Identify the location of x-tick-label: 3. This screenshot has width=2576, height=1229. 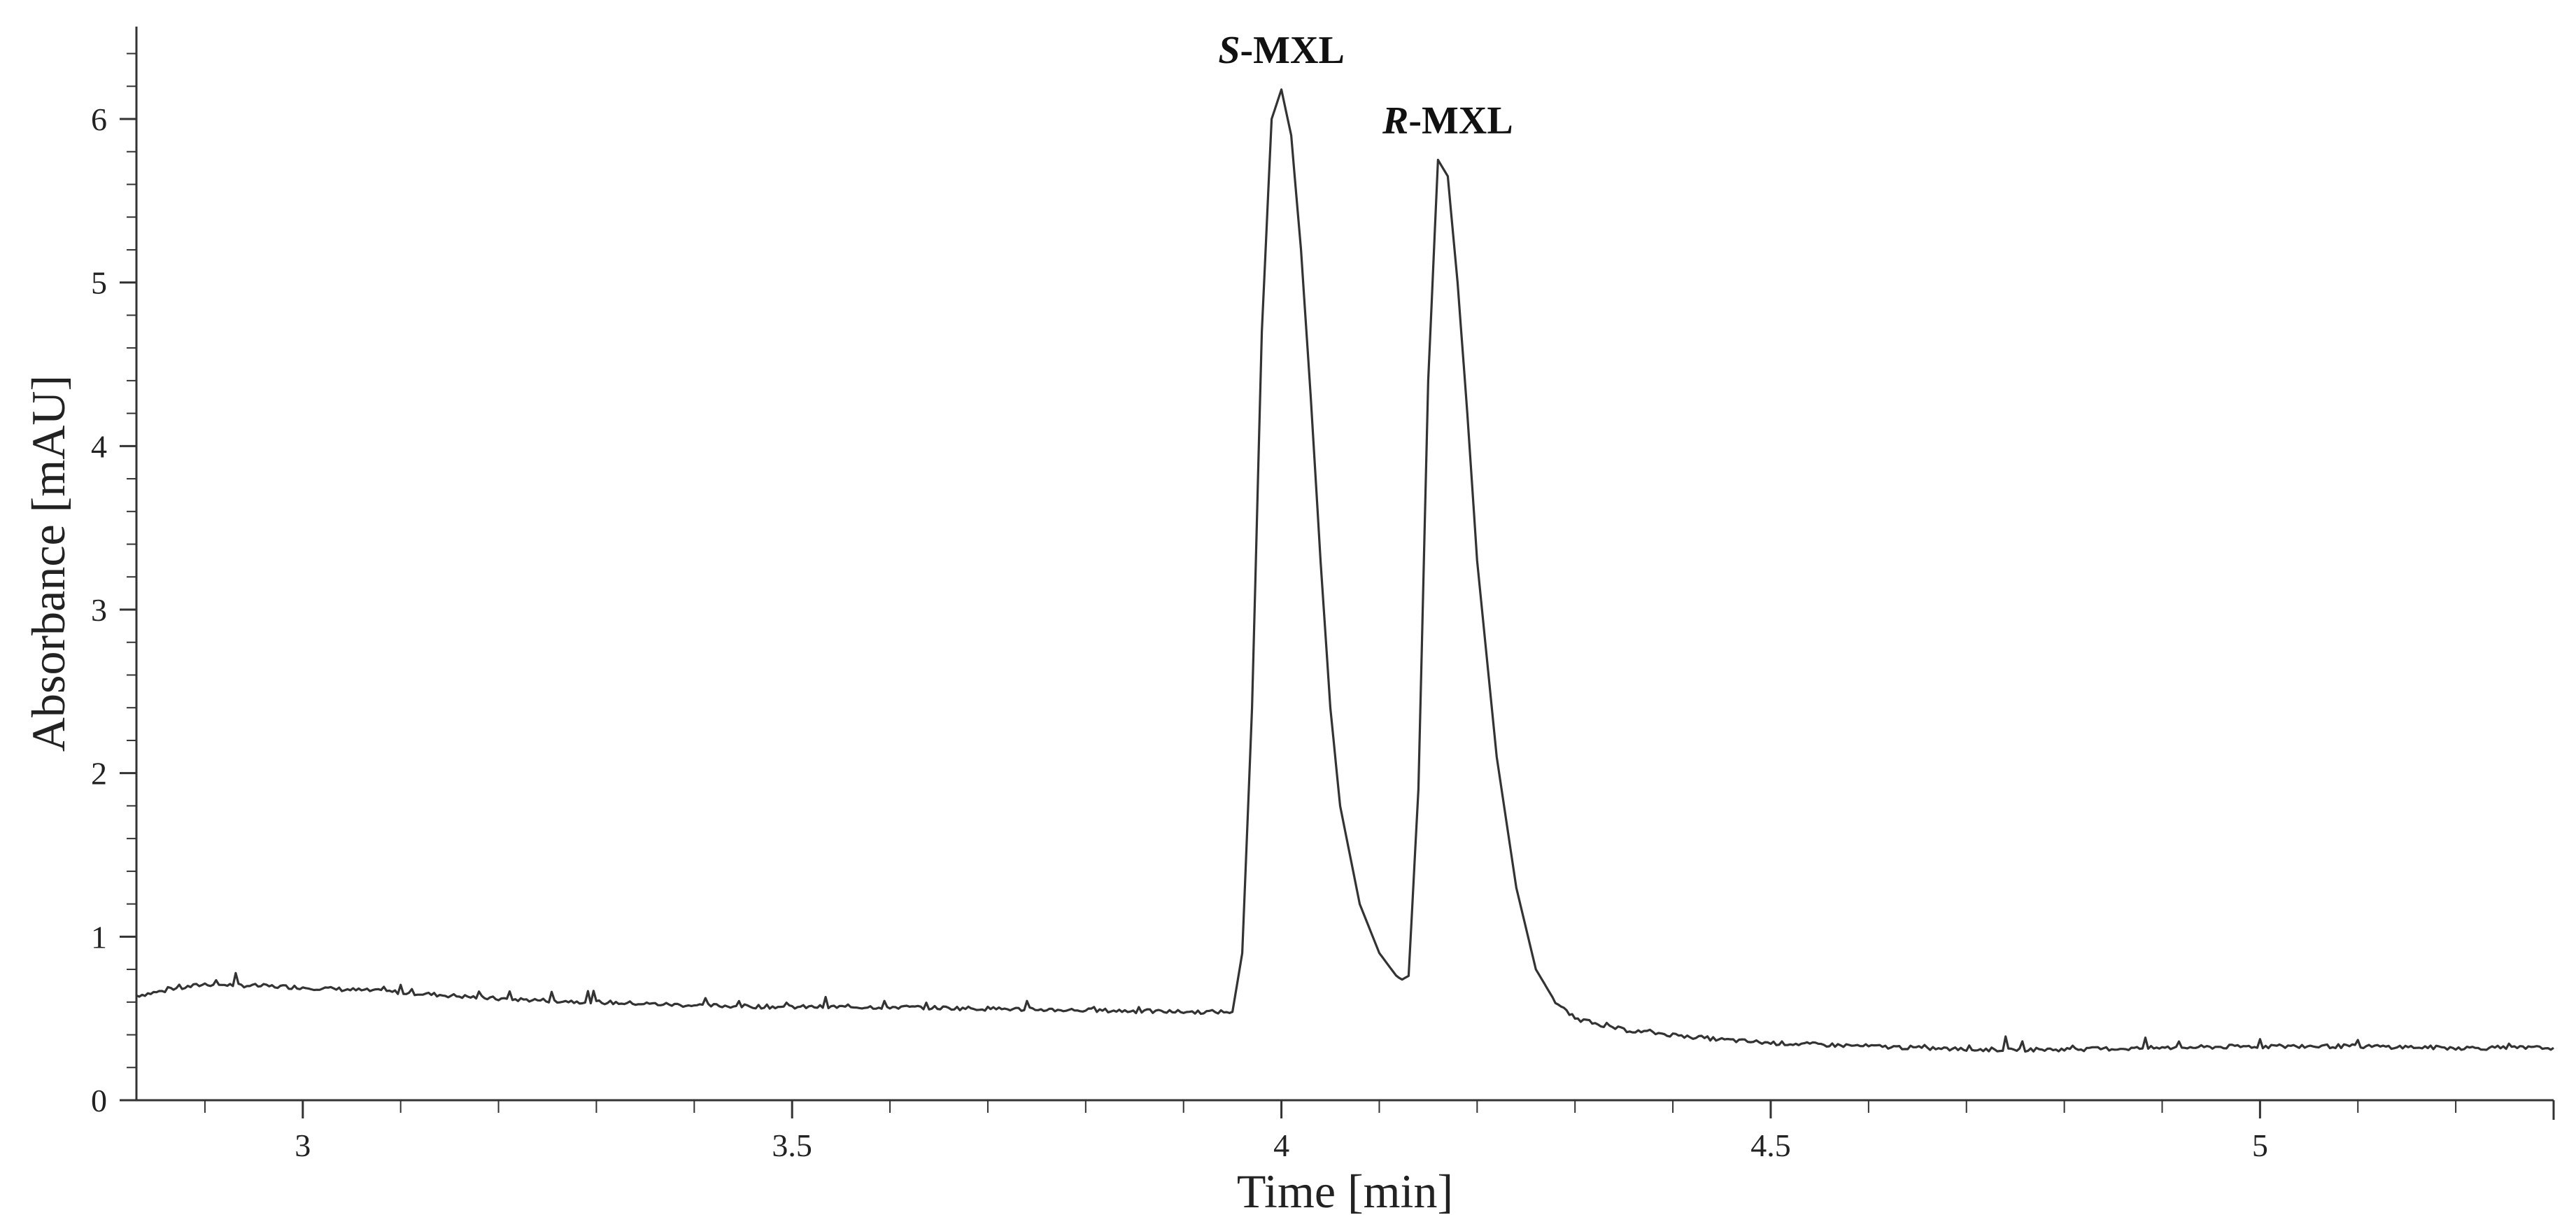
(303, 1146).